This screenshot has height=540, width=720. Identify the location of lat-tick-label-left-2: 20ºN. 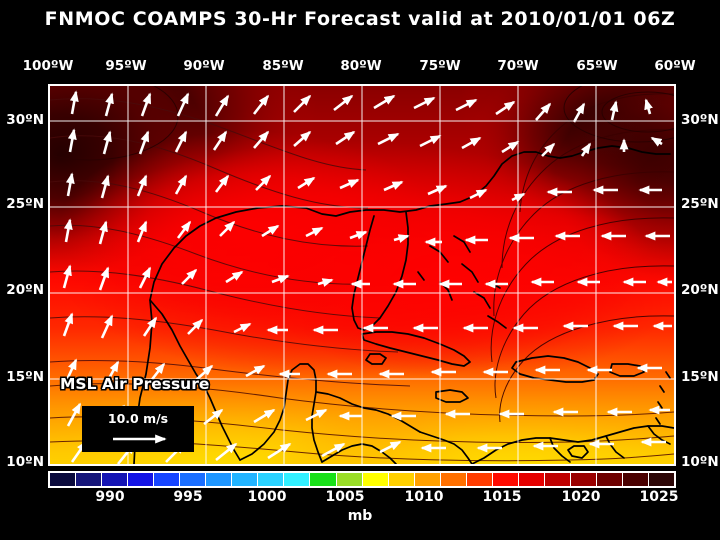
(25, 290).